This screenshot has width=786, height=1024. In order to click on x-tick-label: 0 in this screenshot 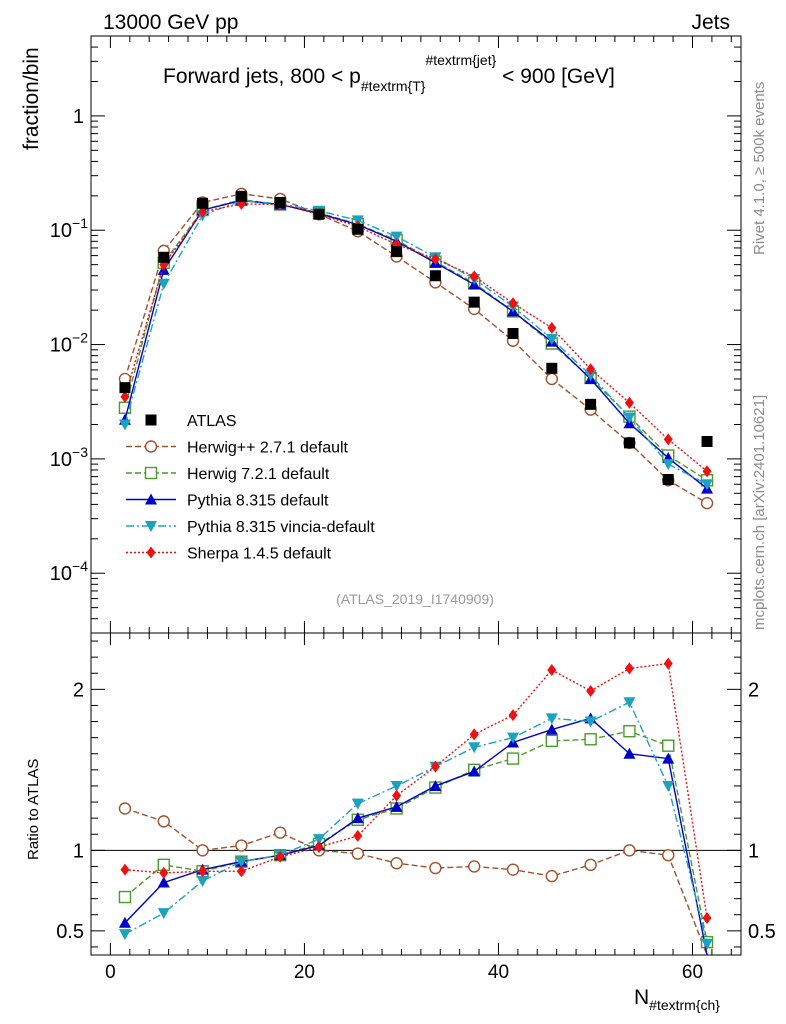, I will do `click(110, 972)`.